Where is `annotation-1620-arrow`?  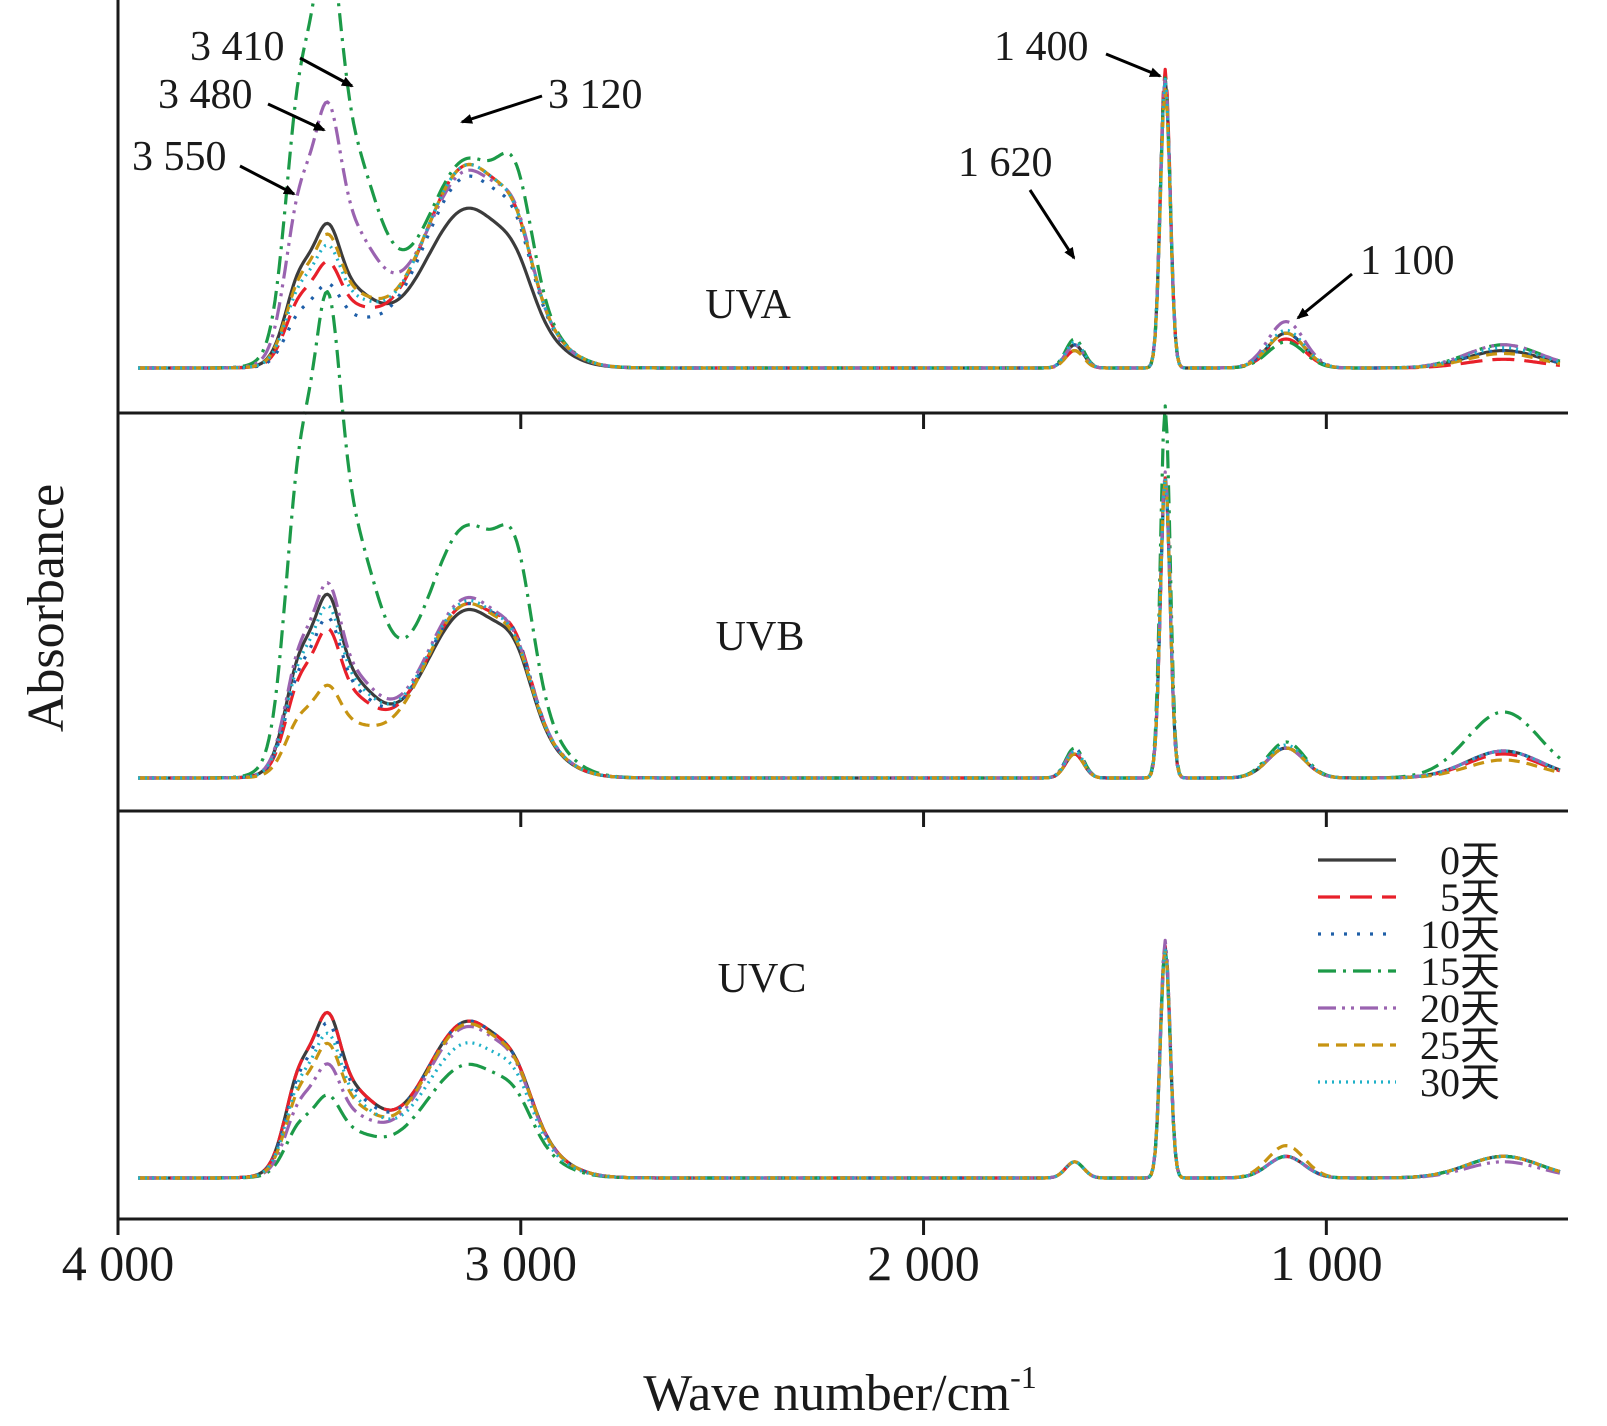
annotation-1620-arrow is located at coordinates (1052, 224).